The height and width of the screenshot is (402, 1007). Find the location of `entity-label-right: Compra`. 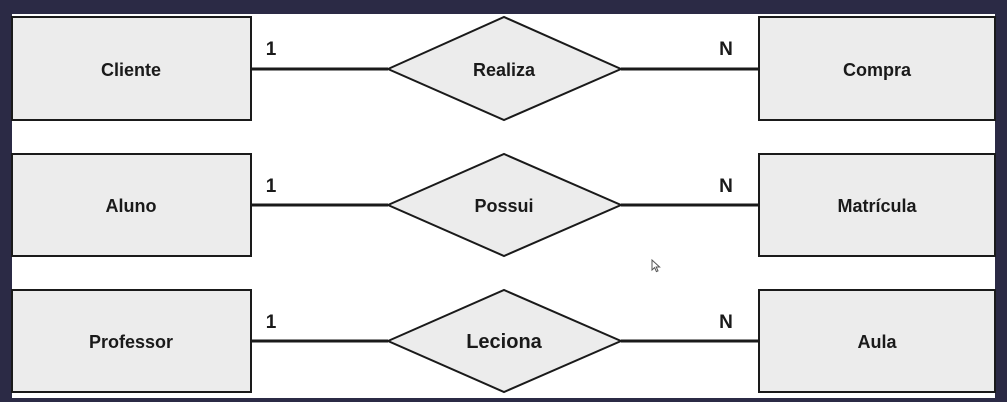

entity-label-right: Compra is located at coordinates (877, 70).